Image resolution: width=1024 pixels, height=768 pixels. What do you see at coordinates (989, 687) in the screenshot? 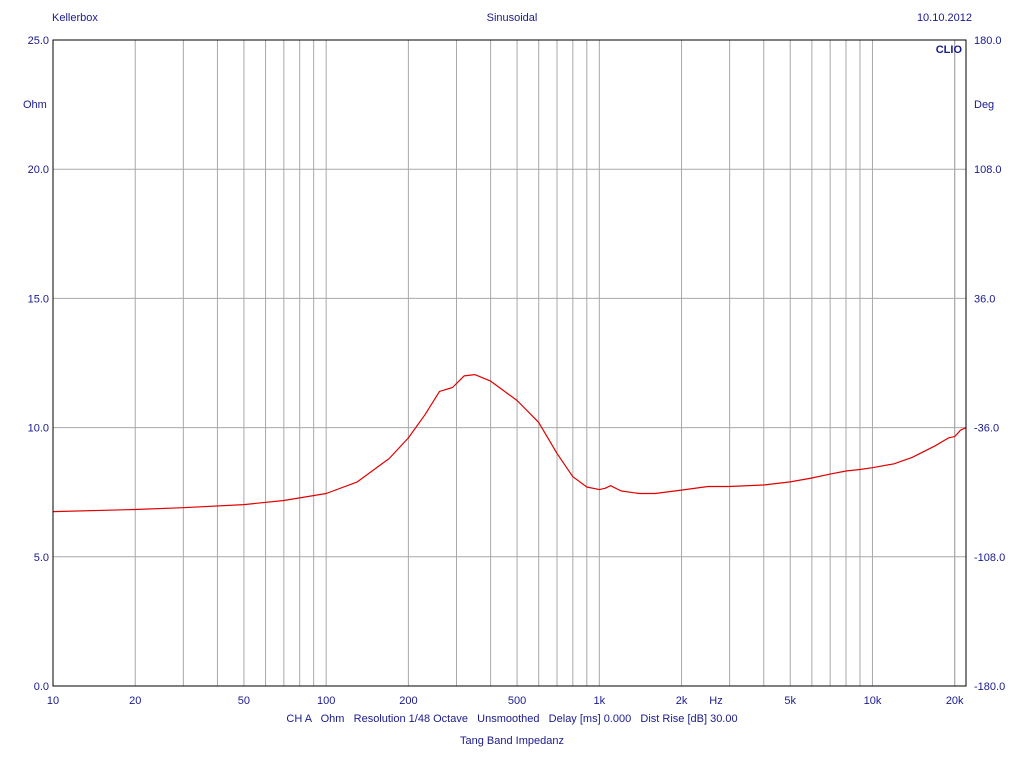
I see `y-right-tick-label: -180.0` at bounding box center [989, 687].